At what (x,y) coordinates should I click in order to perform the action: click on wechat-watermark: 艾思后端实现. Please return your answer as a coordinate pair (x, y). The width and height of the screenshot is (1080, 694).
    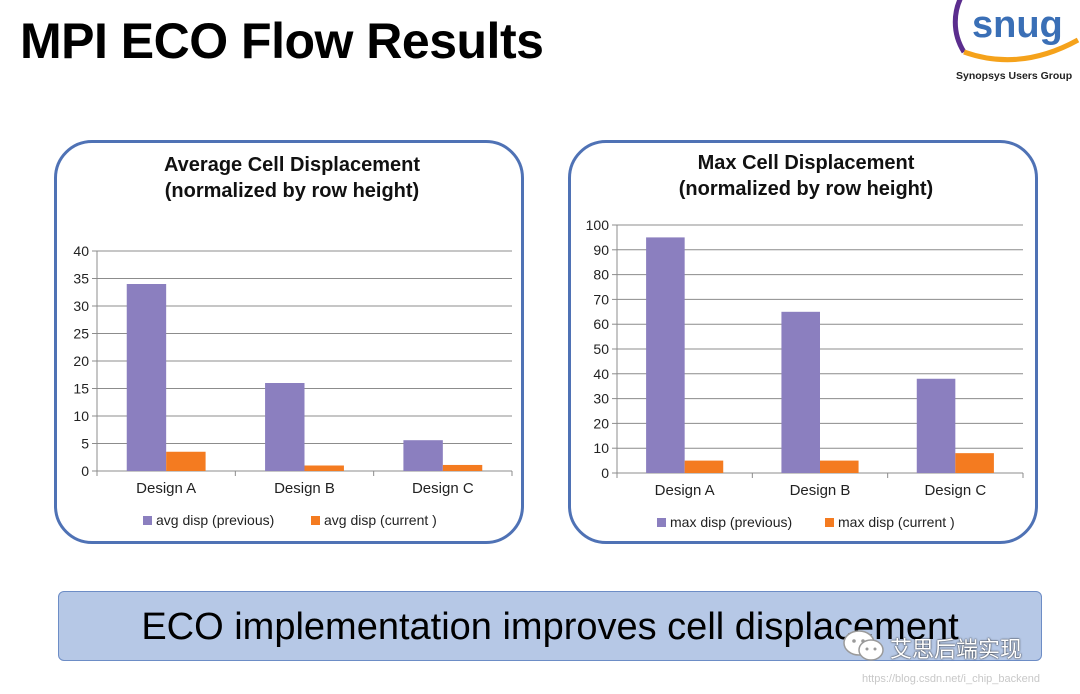
    Looking at the image, I should click on (957, 648).